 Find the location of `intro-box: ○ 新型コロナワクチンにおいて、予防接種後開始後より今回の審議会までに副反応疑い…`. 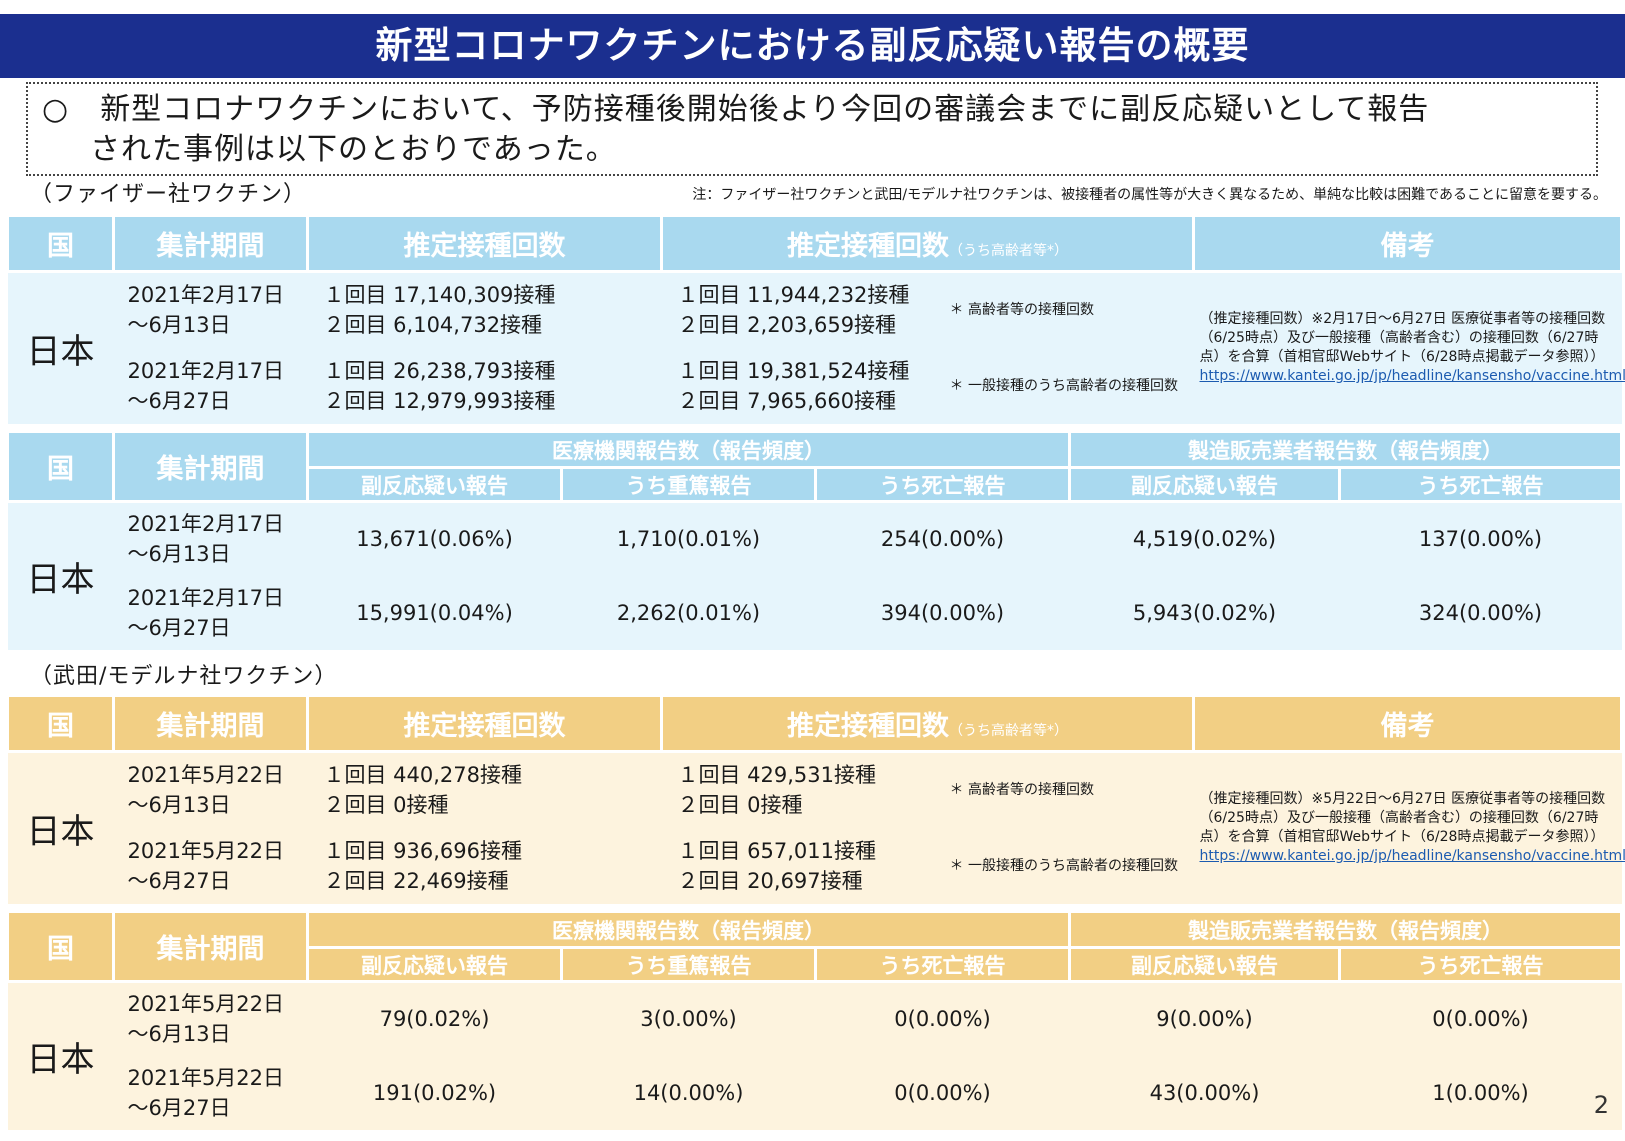

intro-box: ○ 新型コロナワクチンにおいて、予防接種後開始後より今回の審議会までに副反応疑い… is located at coordinates (812, 129).